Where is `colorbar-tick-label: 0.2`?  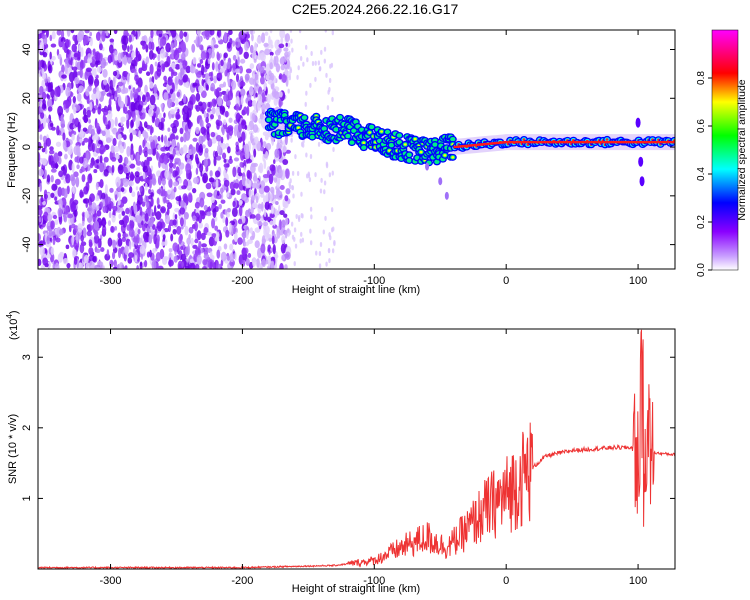
colorbar-tick-label: 0.2 is located at coordinates (701, 222).